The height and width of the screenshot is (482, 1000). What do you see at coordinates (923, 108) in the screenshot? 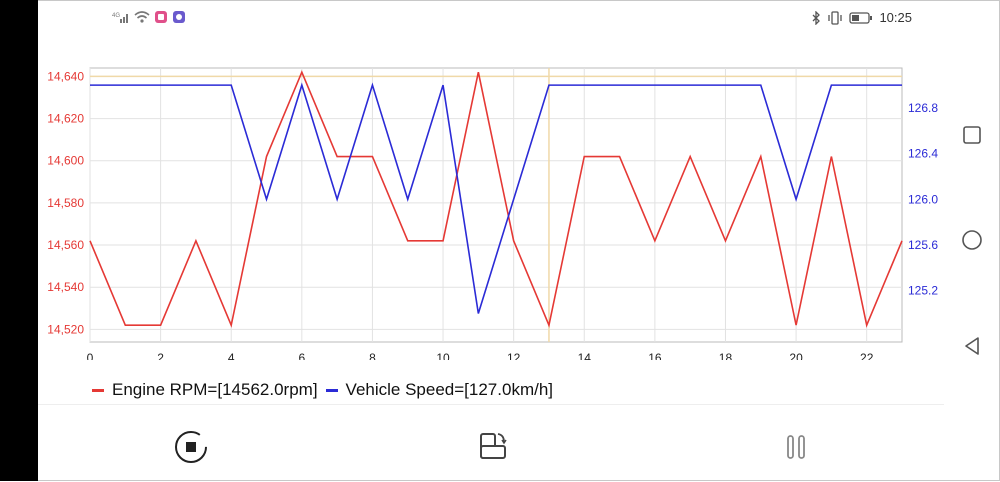
I see `right-y-tick-label: 126.8` at bounding box center [923, 108].